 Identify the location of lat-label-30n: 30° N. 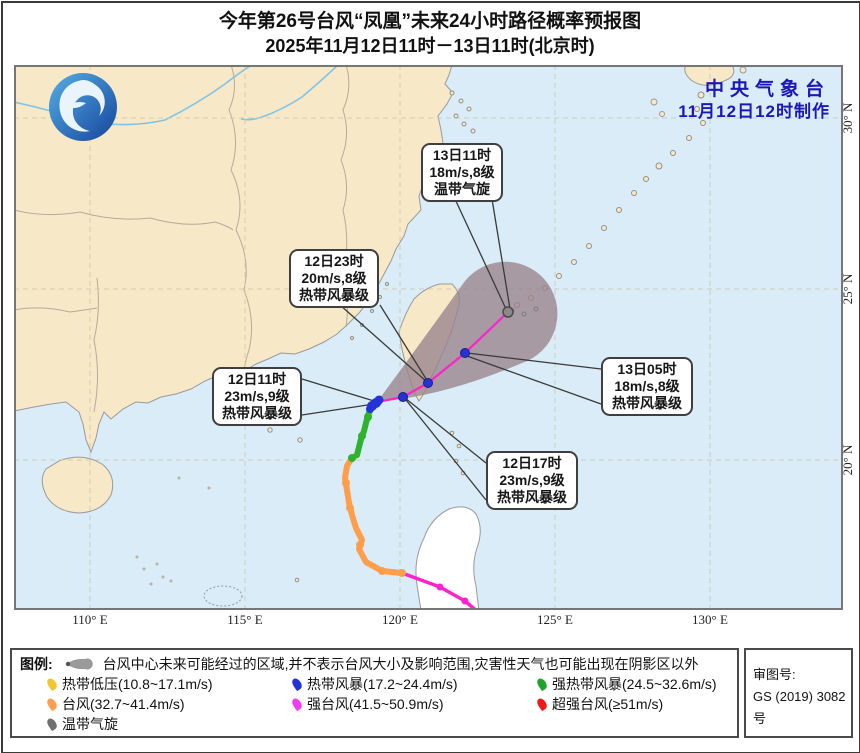
(847, 118).